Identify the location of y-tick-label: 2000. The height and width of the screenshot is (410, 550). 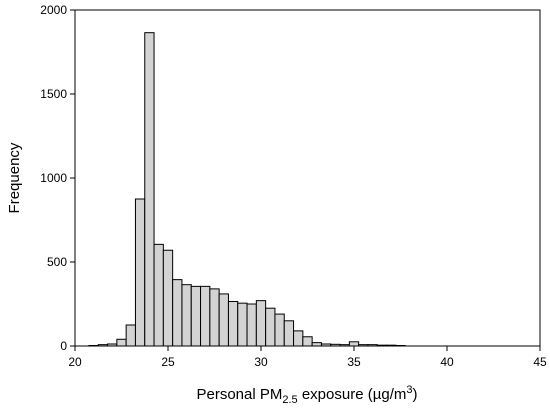
(53, 10).